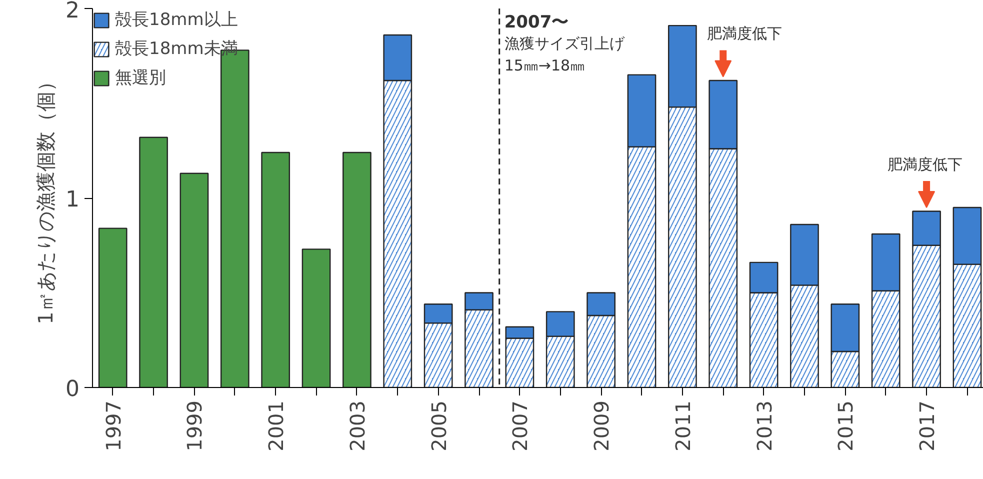 This screenshot has width=983, height=479. I want to click on ref-line-label: 2007〜, so click(536, 22).